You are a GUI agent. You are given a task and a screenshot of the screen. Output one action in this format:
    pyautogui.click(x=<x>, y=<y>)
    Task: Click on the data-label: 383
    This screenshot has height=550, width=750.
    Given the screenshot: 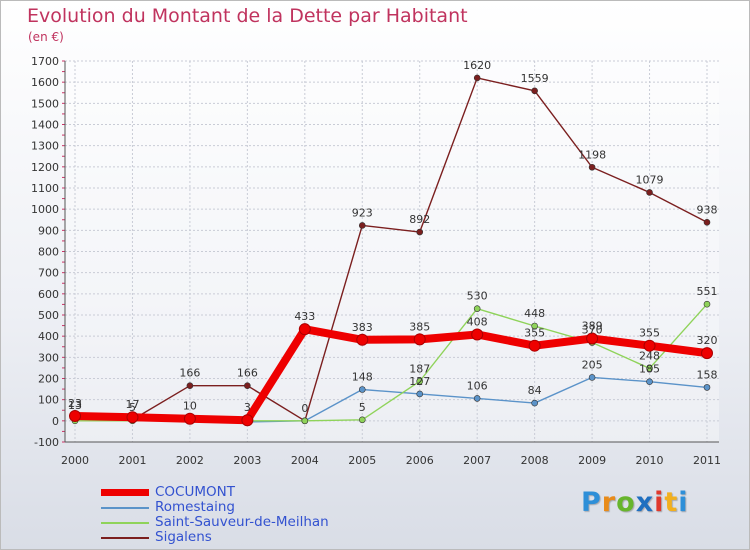 What is the action you would take?
    pyautogui.click(x=362, y=327)
    